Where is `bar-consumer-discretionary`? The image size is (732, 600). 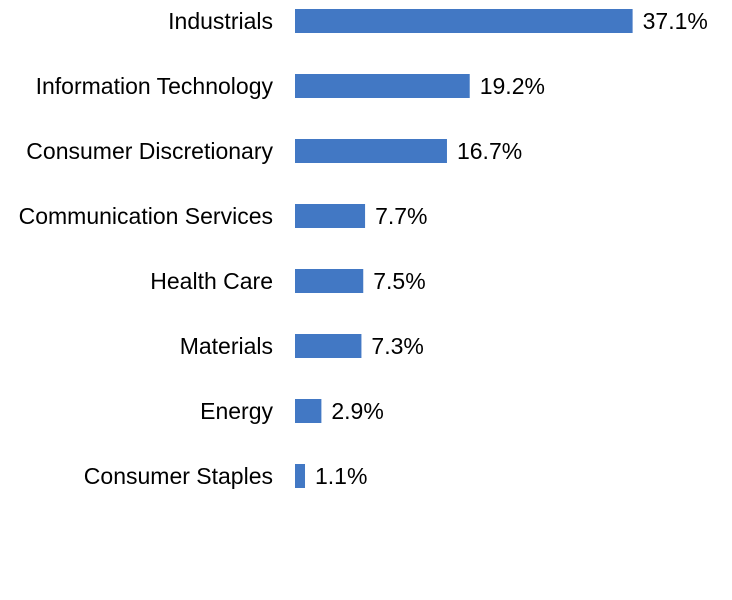 bar-consumer-discretionary is located at coordinates (371, 151).